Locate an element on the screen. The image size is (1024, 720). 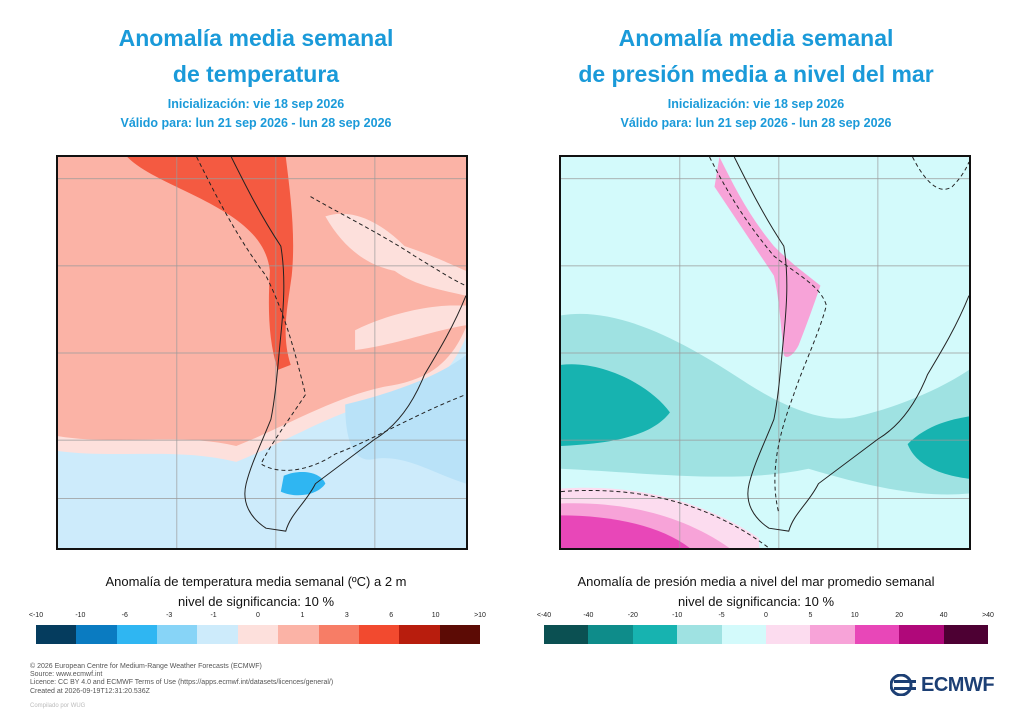
temp-significance-contour is located at coordinates (331, 314).